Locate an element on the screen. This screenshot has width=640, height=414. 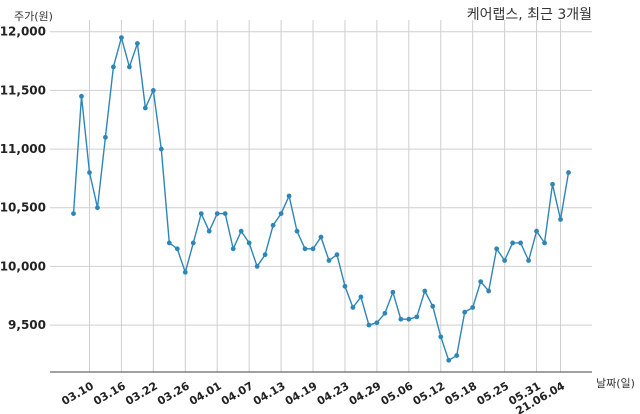
y-tick-label: 11,000 is located at coordinates (23, 149).